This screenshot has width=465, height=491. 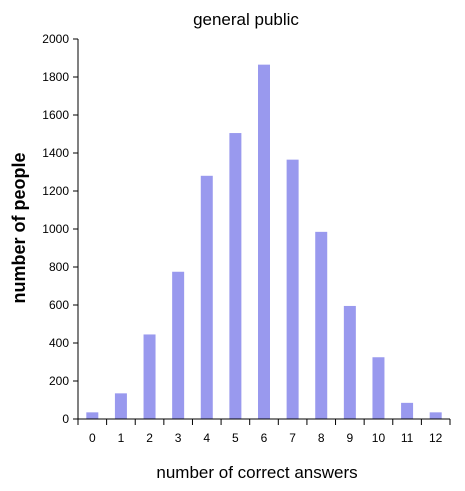 I want to click on y-tick-label-1800: 1800, so click(x=55, y=77).